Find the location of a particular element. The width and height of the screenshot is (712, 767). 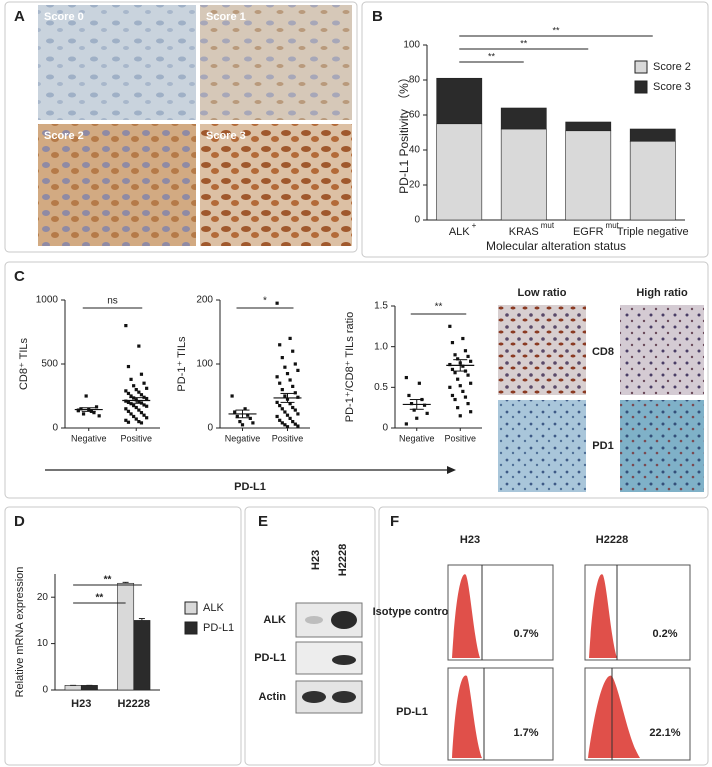

panel-frame is located at coordinates (123, 636).